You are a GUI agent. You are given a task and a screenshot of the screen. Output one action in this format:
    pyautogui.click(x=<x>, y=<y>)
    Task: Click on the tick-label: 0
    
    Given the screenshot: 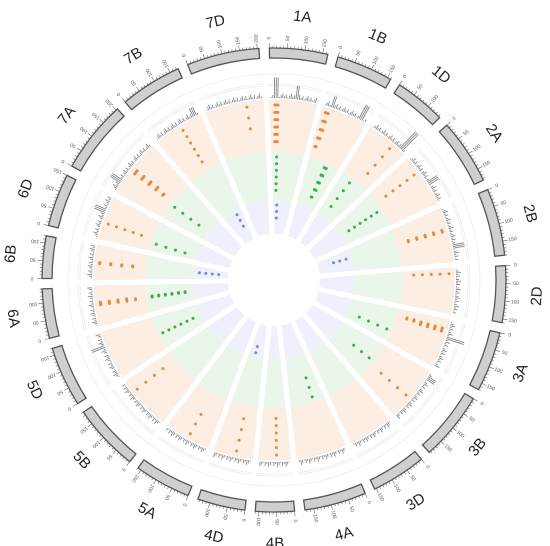 What is the action you would take?
    pyautogui.click(x=368, y=502)
    